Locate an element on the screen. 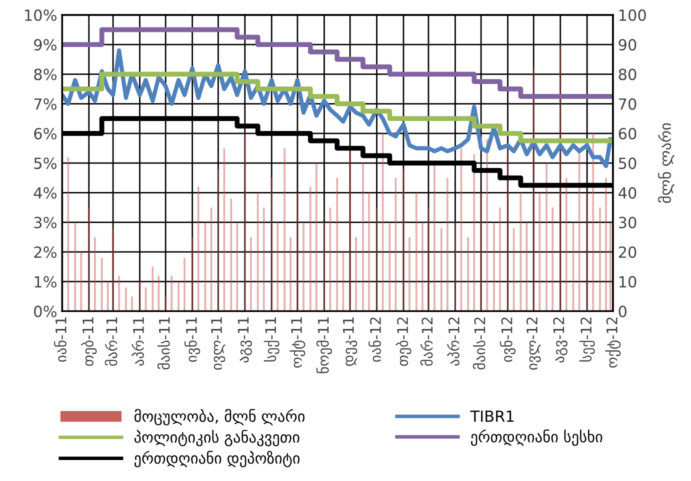 This screenshot has height=481, width=691. y-tick-label: 4% is located at coordinates (45, 193).